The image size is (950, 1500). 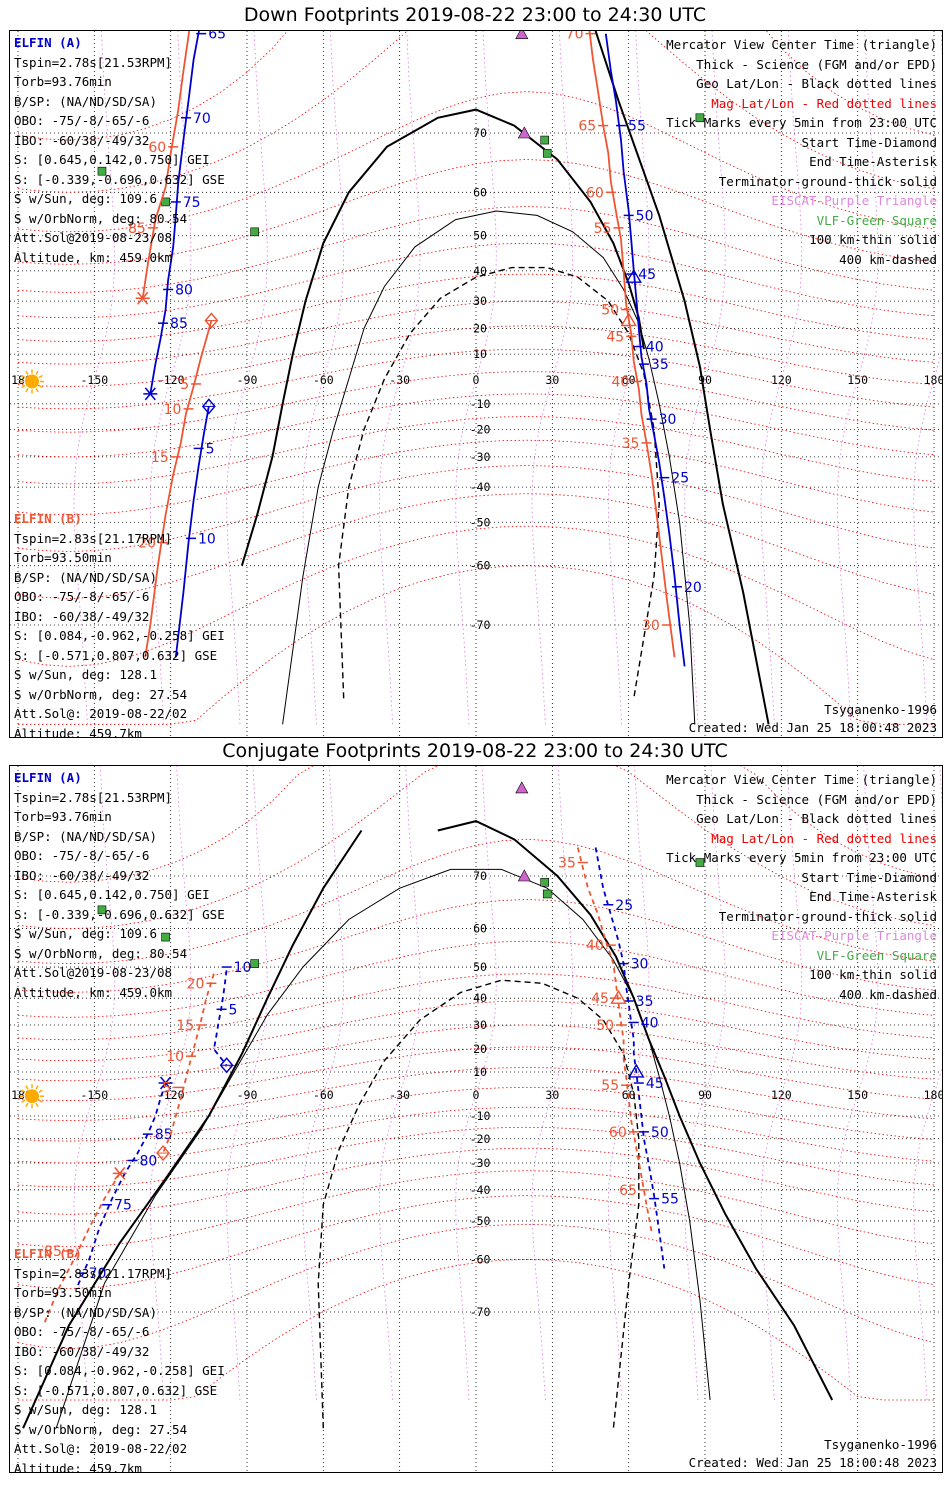 I want to click on latitude-tick-label: -50, so click(x=480, y=522).